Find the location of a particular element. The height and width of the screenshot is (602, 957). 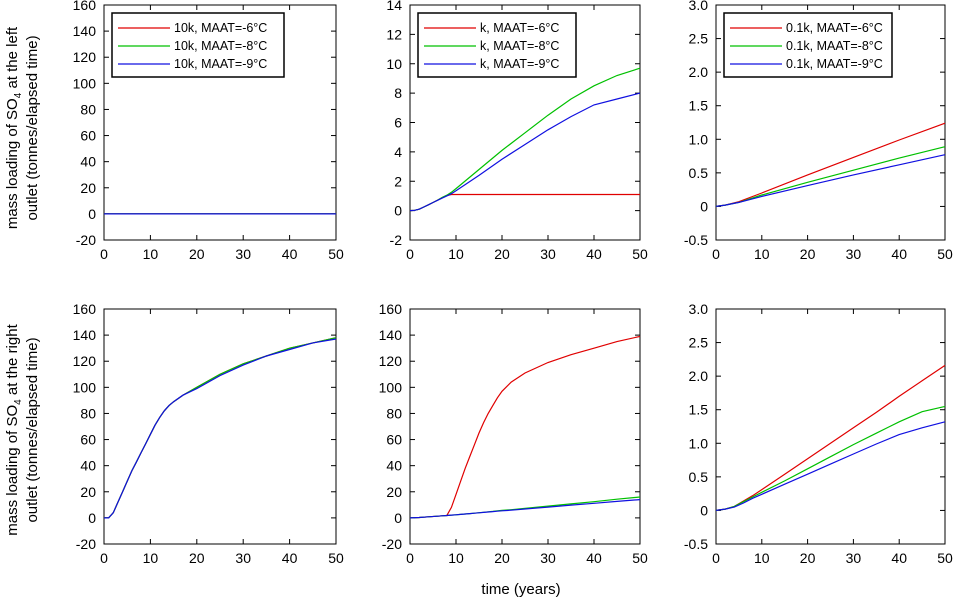

y-tick-label: -0.5 is located at coordinates (696, 240).